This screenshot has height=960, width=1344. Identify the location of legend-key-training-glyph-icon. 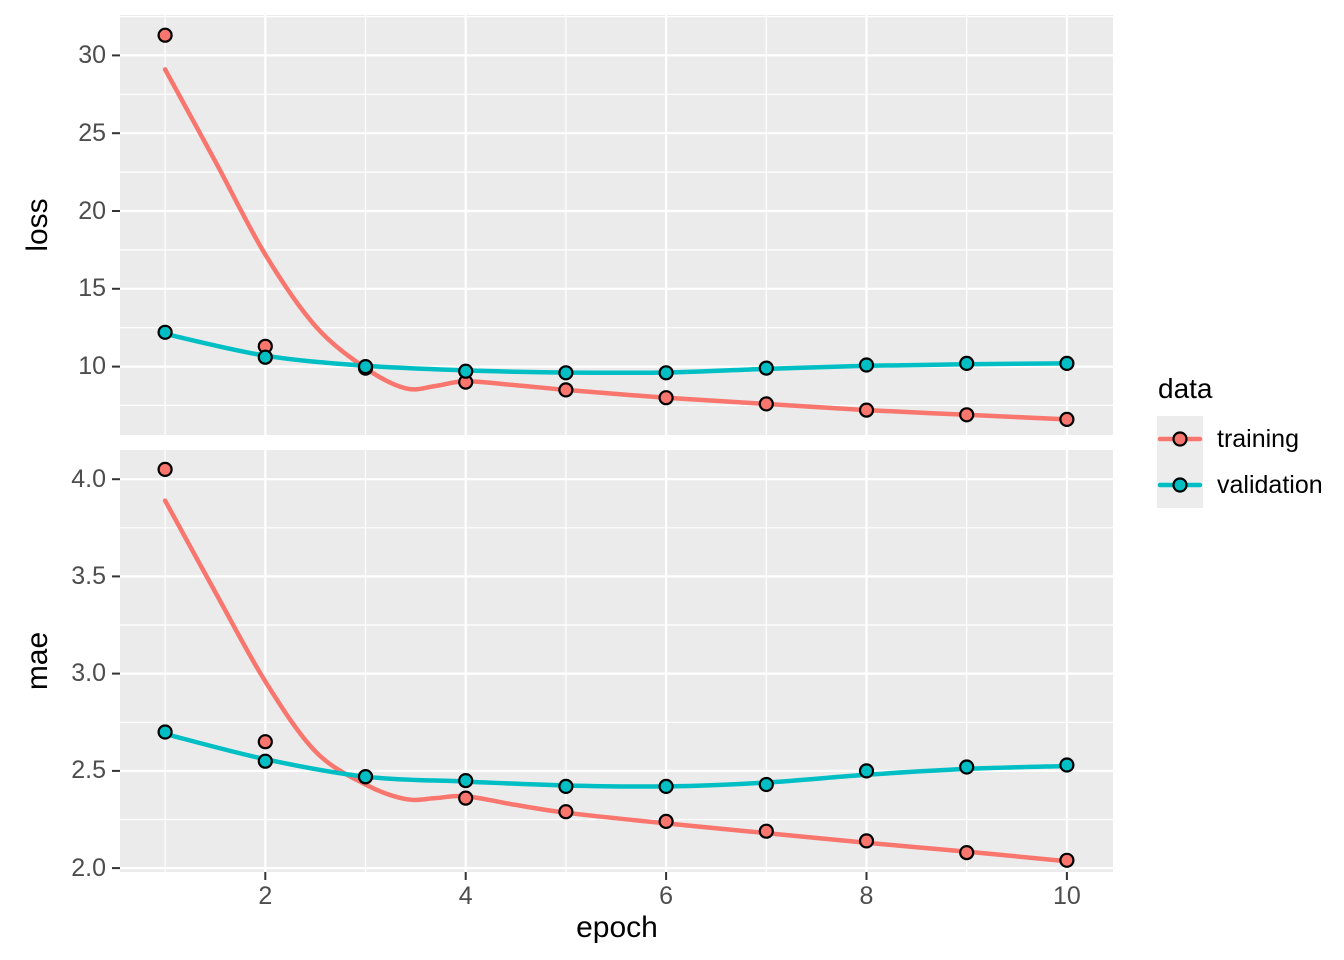
(1180, 439).